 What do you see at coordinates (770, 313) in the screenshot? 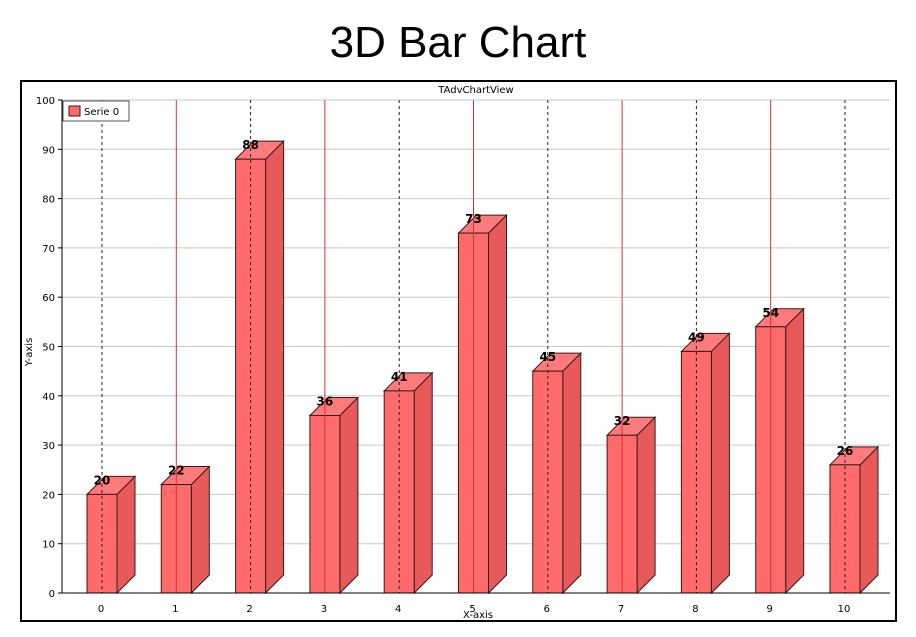
I see `bar-value-label: 54` at bounding box center [770, 313].